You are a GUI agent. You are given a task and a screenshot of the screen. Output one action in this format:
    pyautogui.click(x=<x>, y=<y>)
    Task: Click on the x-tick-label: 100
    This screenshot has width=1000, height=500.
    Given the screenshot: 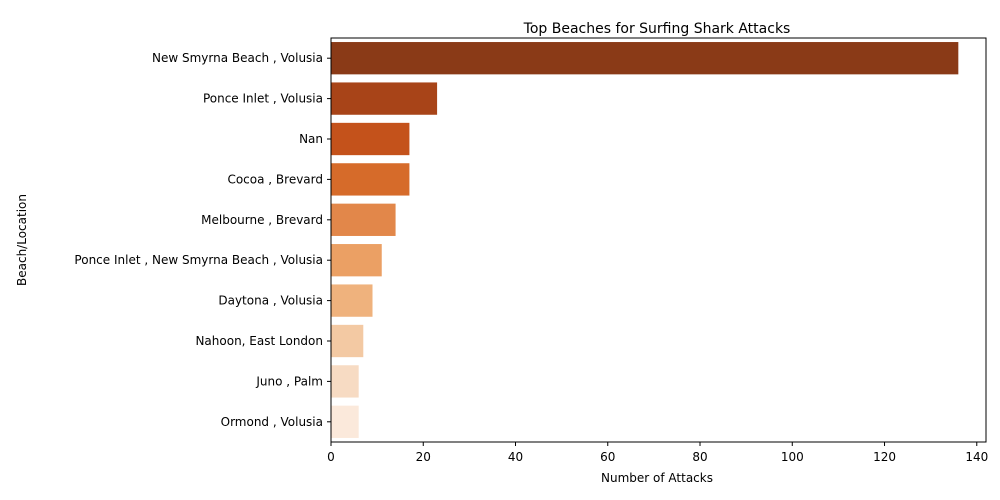 What is the action you would take?
    pyautogui.click(x=792, y=457)
    